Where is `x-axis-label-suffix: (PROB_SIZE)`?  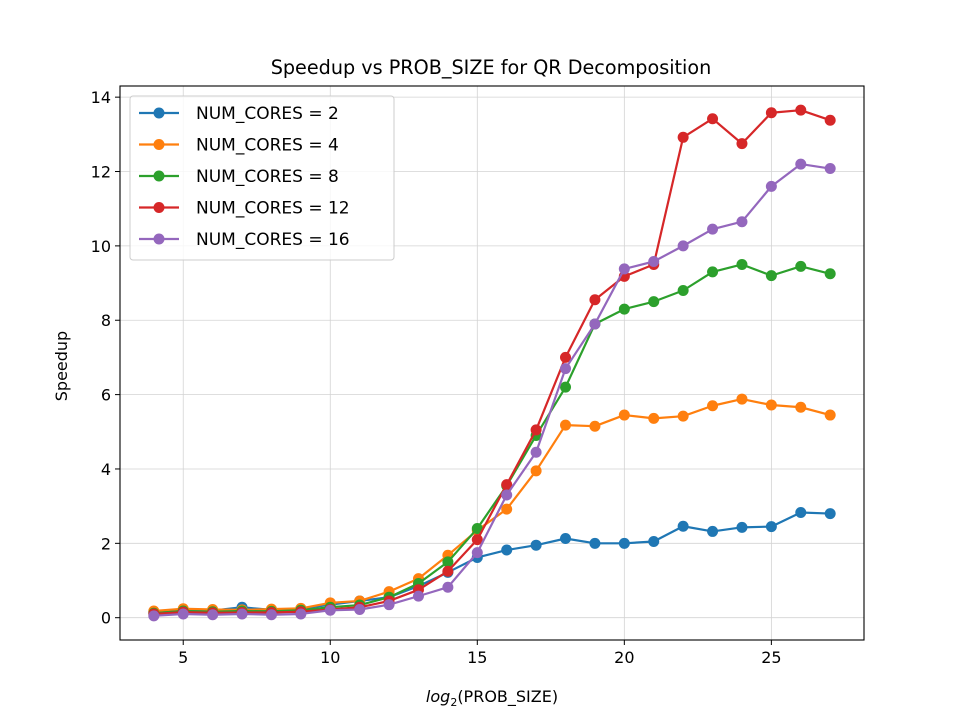
x-axis-label-suffix: (PROB_SIZE) is located at coordinates (507, 697).